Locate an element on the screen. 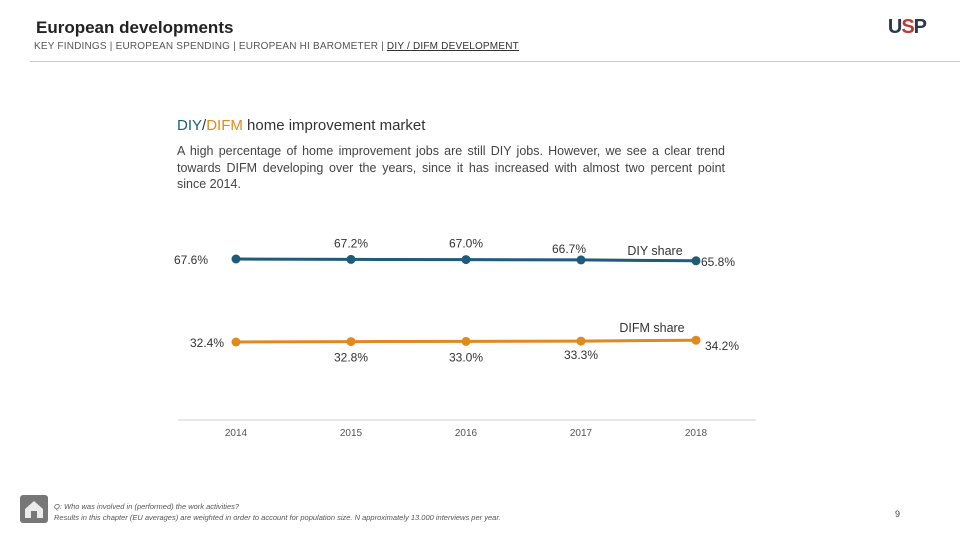 The width and height of the screenshot is (960, 540). x-tick-label: 2016 is located at coordinates (466, 433).